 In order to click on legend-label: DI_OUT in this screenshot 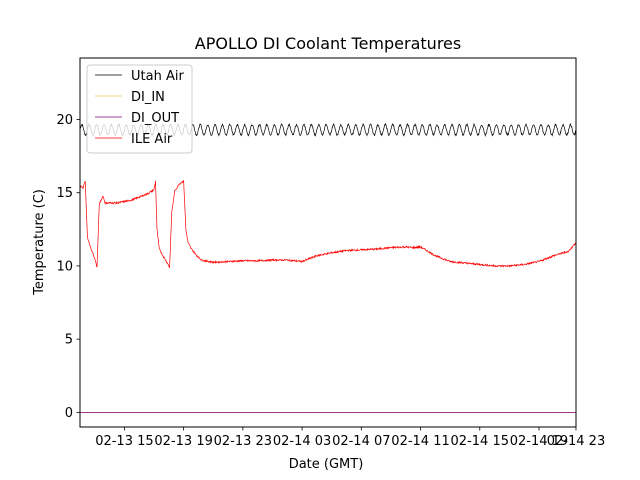, I will do `click(155, 118)`.